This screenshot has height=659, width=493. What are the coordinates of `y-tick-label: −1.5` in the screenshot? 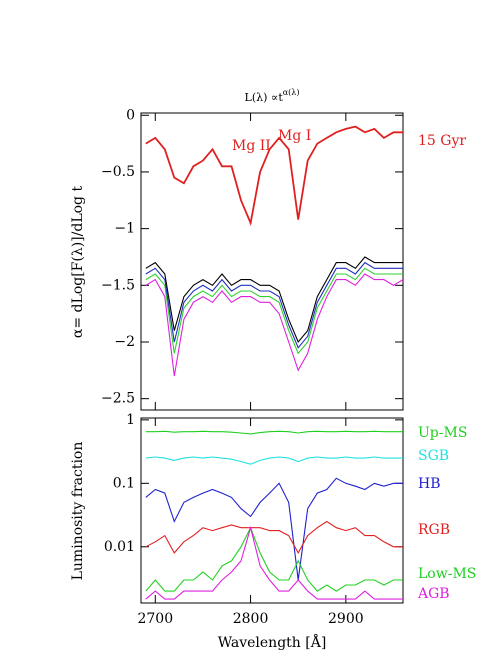 It's located at (118, 285).